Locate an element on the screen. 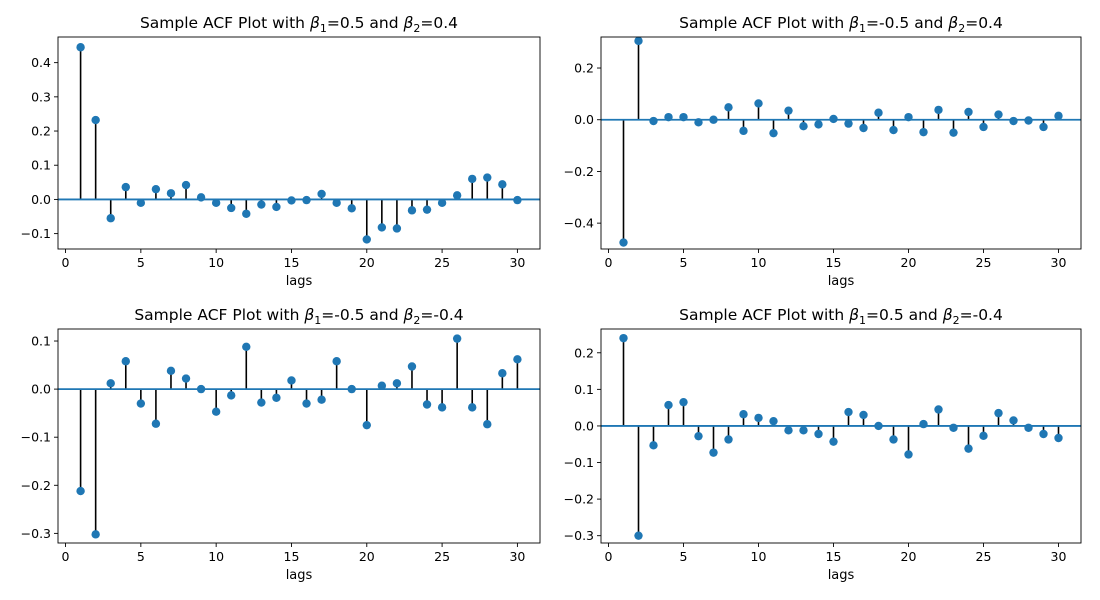 The height and width of the screenshot is (600, 1100). title-text: =-0.4 is located at coordinates (441, 315).